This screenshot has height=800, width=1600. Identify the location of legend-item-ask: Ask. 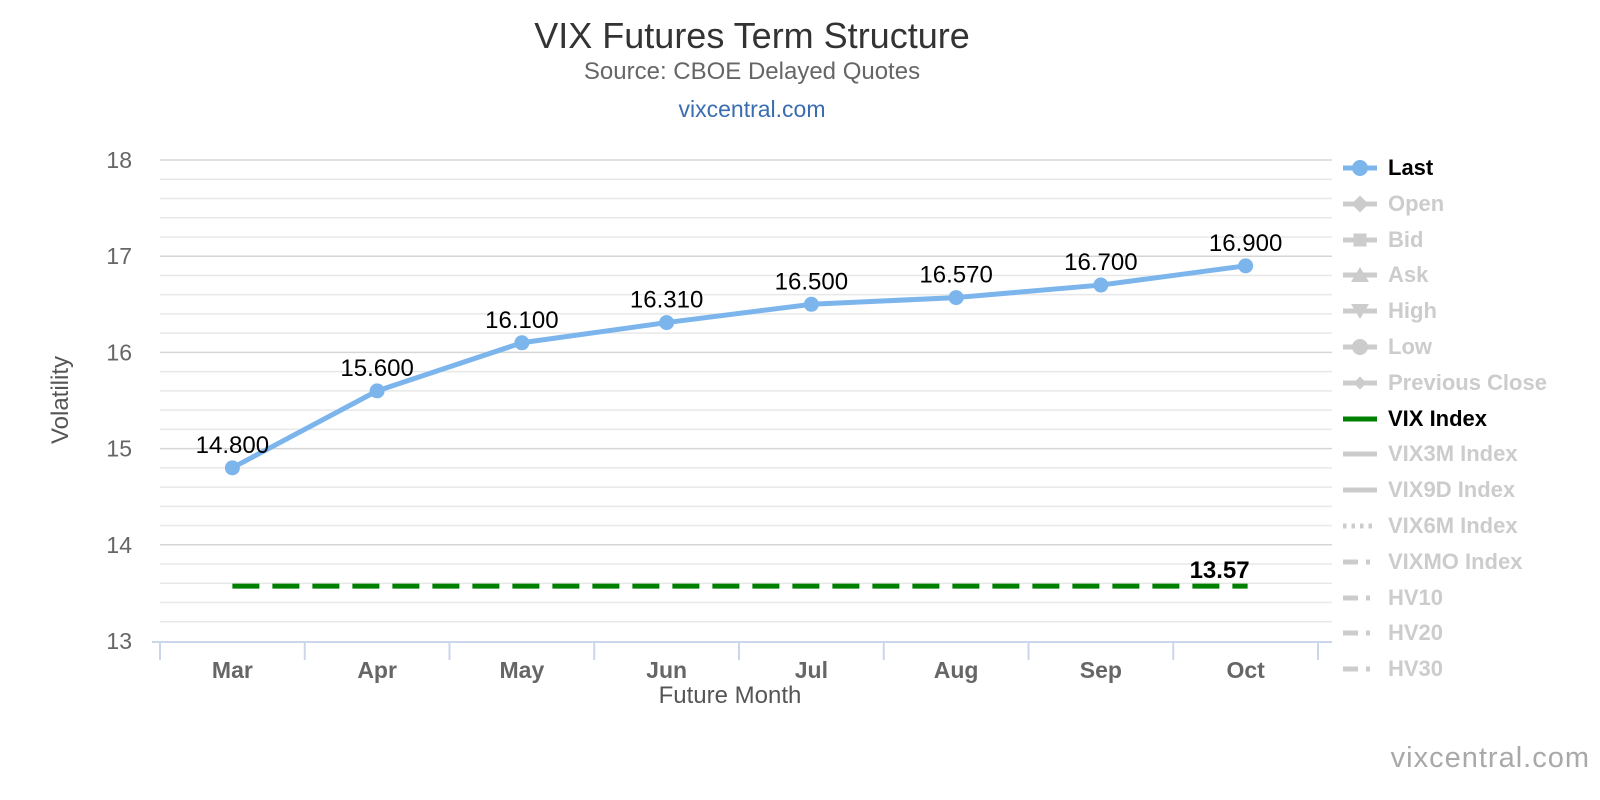
(1385, 275).